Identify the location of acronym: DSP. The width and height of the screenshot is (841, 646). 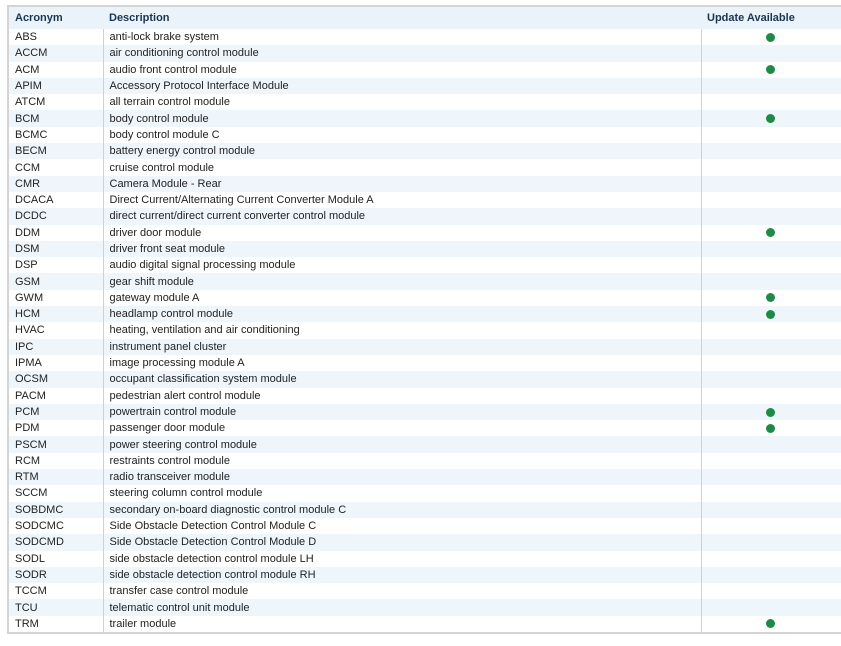
(26, 265).